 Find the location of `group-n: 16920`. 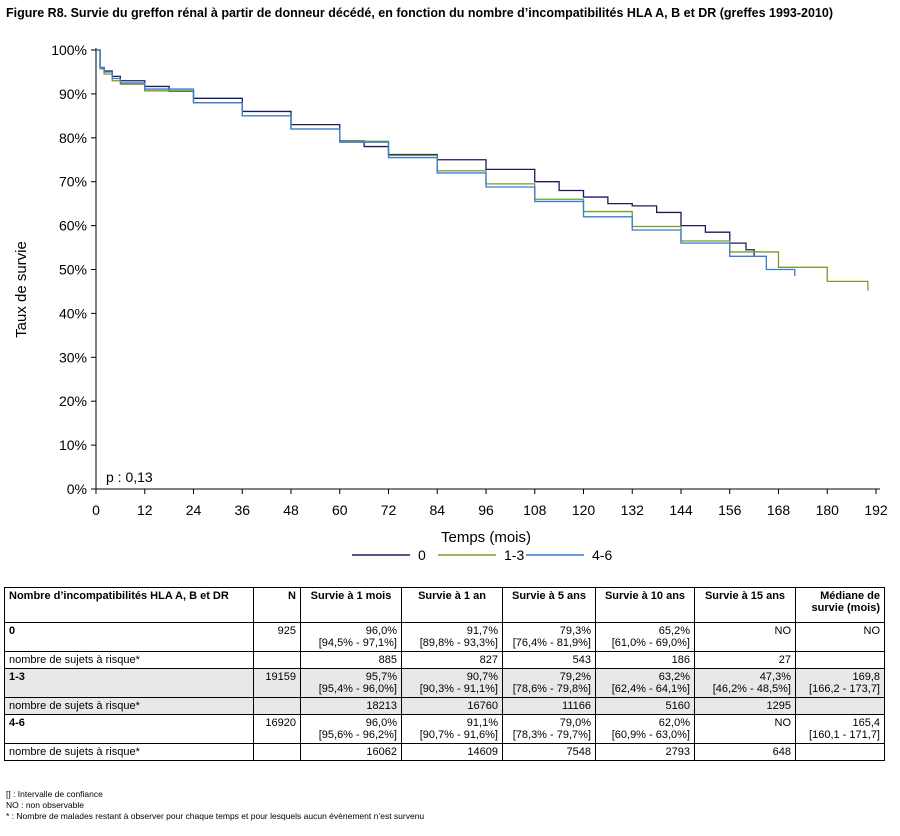

group-n: 16920 is located at coordinates (277, 729).